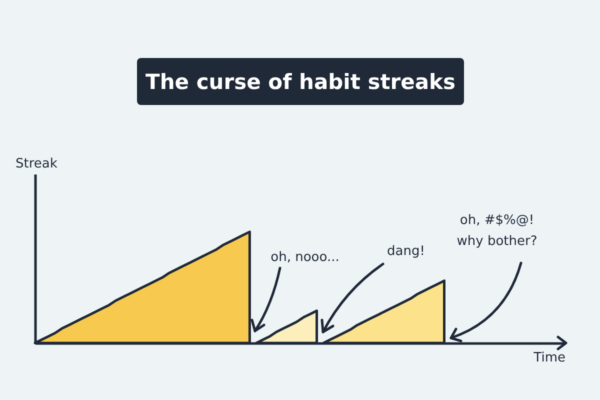 The image size is (600, 400). Describe the element at coordinates (549, 358) in the screenshot. I see `x-axis-title: Time` at that location.